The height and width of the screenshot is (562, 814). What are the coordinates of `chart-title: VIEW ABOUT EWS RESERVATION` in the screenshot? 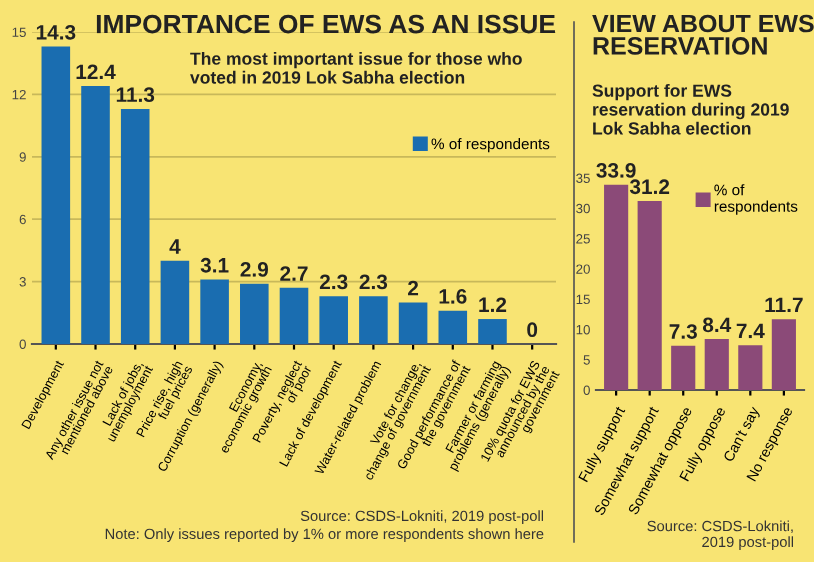 It's located at (703, 34).